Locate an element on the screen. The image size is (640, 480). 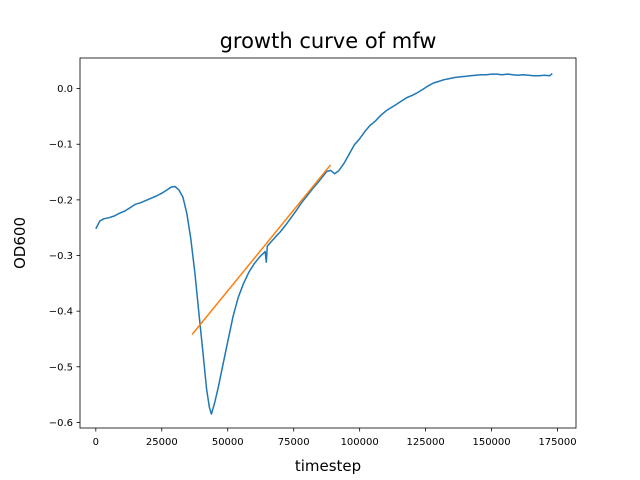
x-axis: 0 25000 50000 75000 100000 125000 150000 175000 is located at coordinates (335, 438).